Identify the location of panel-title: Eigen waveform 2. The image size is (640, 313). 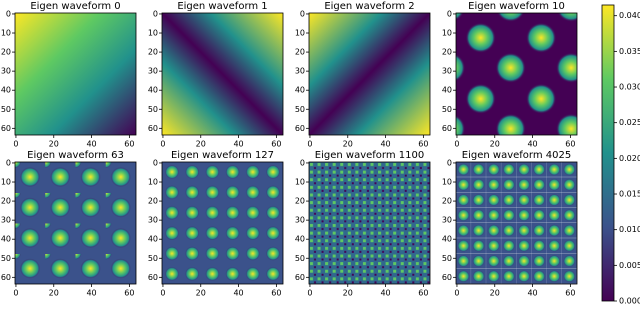
(369, 6).